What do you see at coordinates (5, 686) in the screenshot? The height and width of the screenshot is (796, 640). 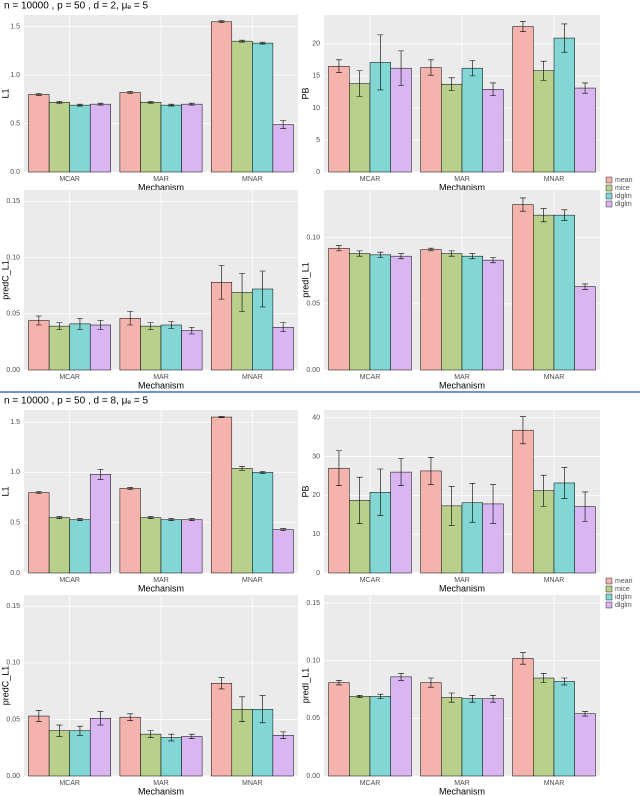 I see `y-axis-title: predC_L1` at bounding box center [5, 686].